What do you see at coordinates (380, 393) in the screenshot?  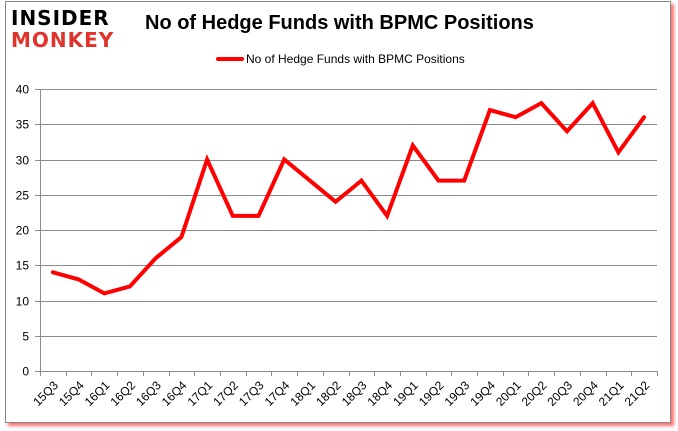 I see `x-tick-label: 18Q4` at bounding box center [380, 393].